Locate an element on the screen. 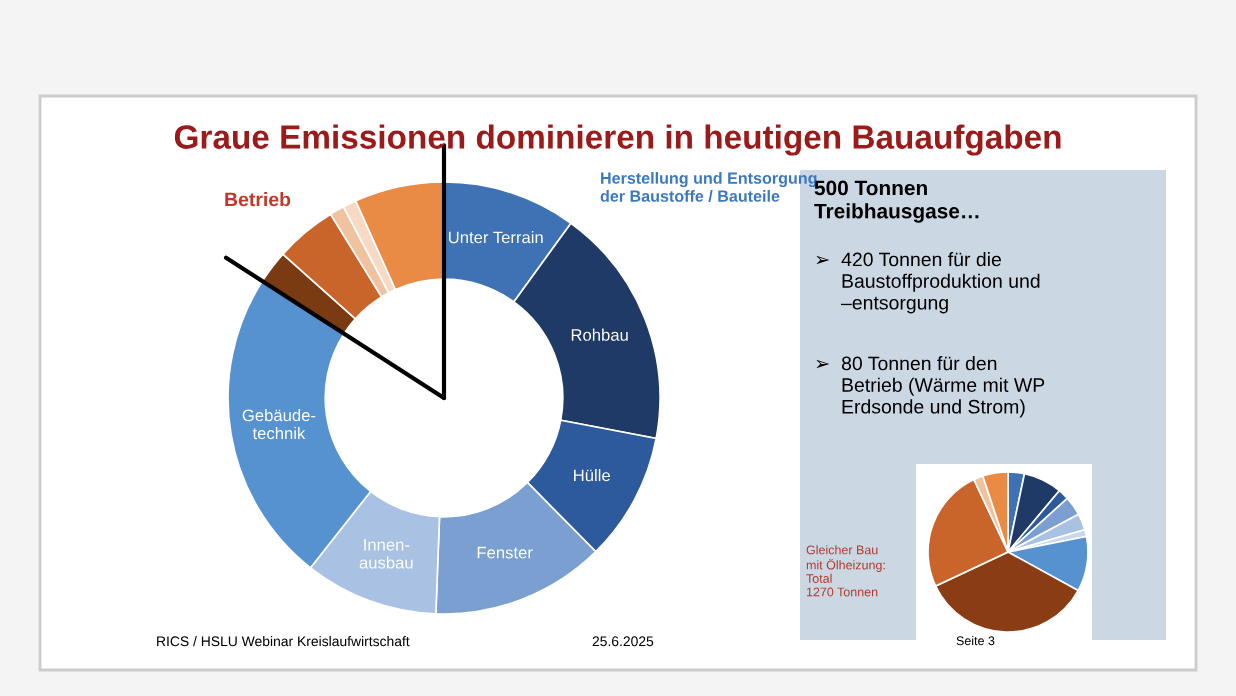  text: Betrieb is located at coordinates (258, 199).